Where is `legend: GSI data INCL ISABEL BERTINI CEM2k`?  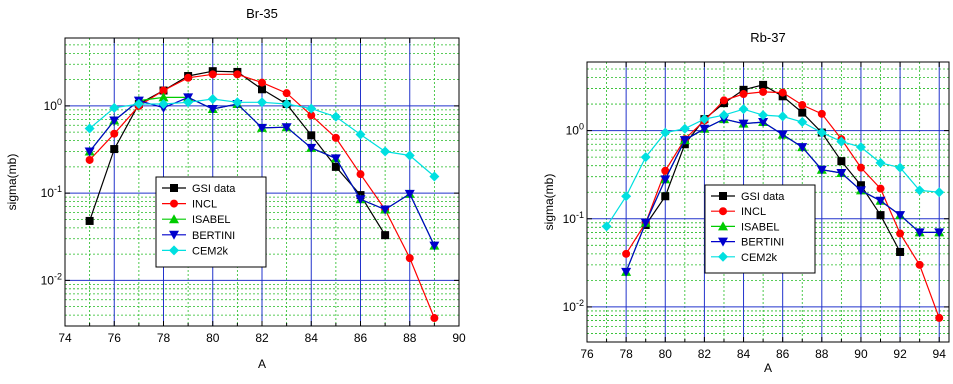 legend: GSI data INCL ISABEL BERTINI CEM2k is located at coordinates (211, 222).